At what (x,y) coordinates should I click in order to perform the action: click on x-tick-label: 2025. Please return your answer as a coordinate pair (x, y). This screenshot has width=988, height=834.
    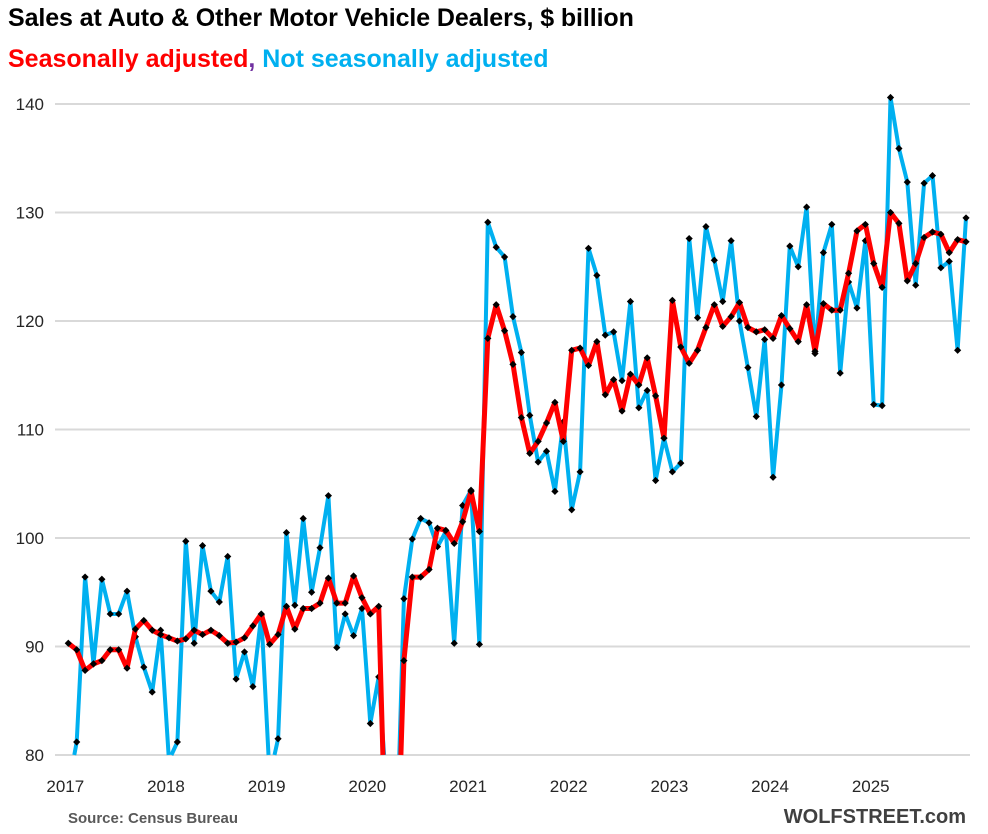
    Looking at the image, I should click on (871, 786).